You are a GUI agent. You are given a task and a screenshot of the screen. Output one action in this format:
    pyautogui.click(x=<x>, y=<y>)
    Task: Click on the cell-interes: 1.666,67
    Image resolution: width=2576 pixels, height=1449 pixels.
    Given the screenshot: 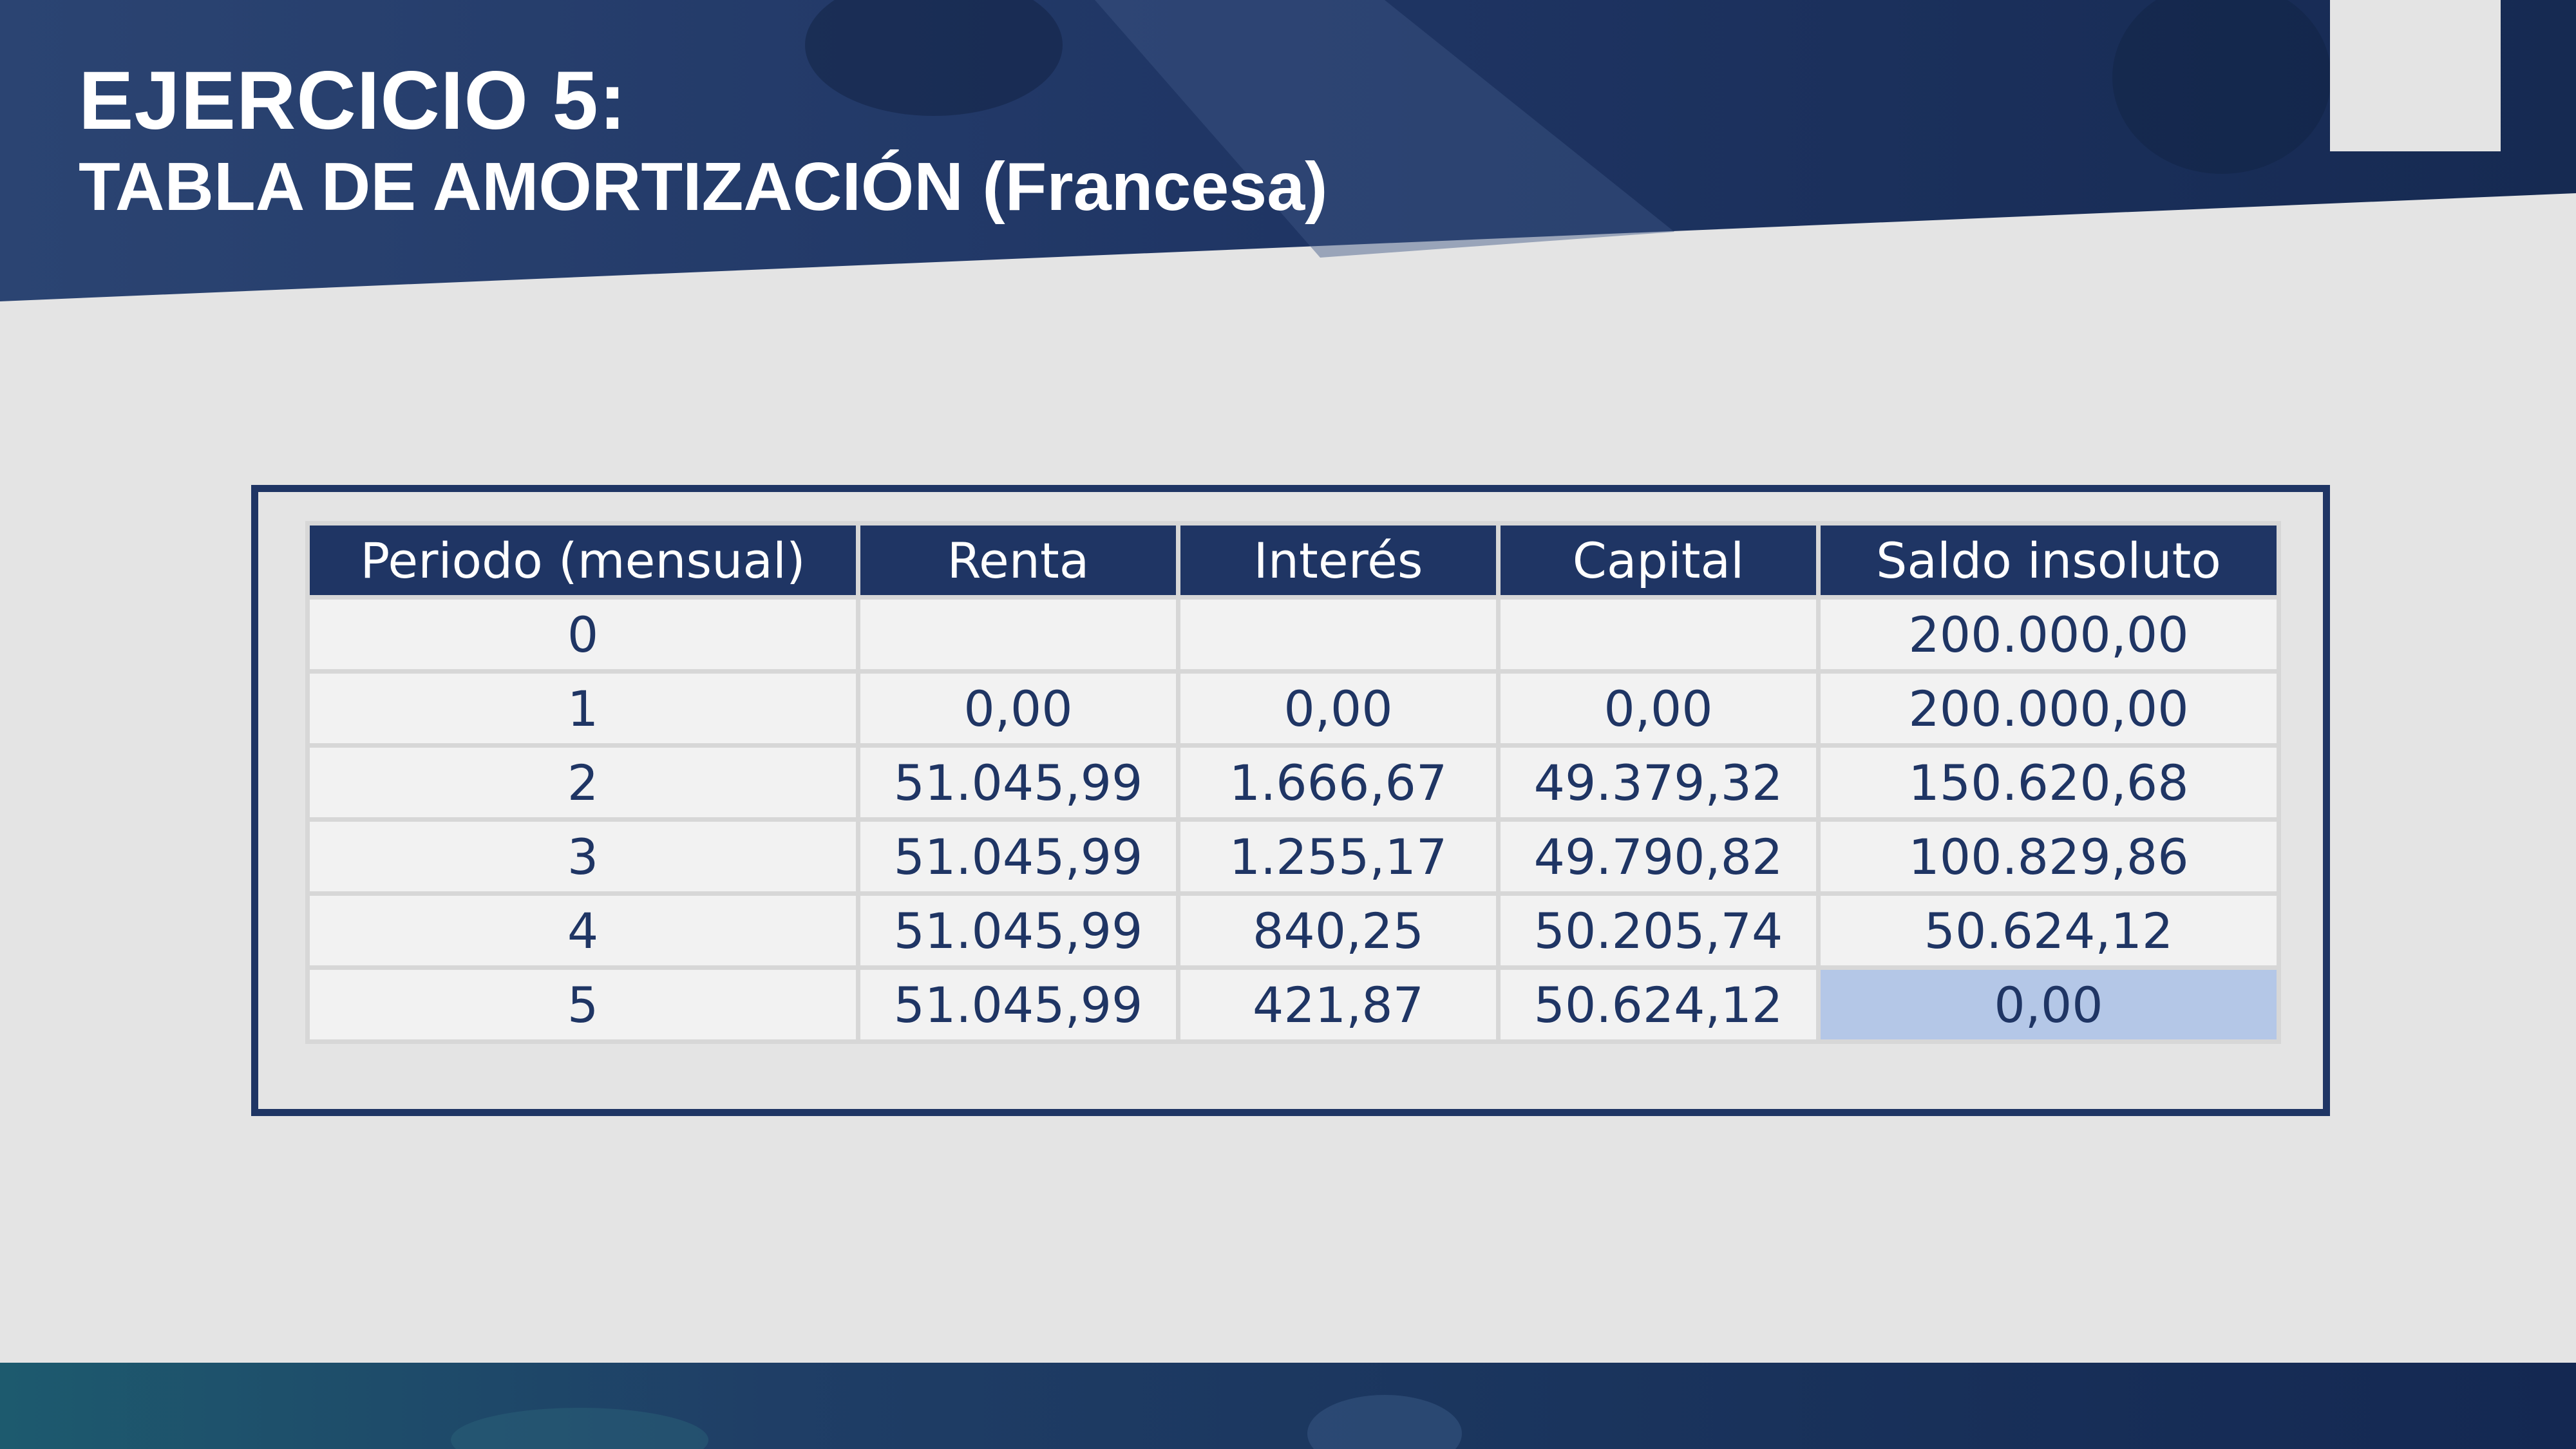 What is the action you would take?
    pyautogui.click(x=1339, y=782)
    